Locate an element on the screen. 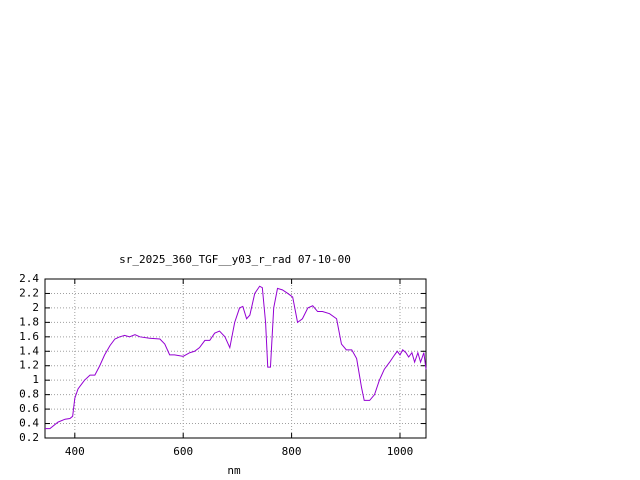  y-tick-label: 0.2 is located at coordinates (29, 437).